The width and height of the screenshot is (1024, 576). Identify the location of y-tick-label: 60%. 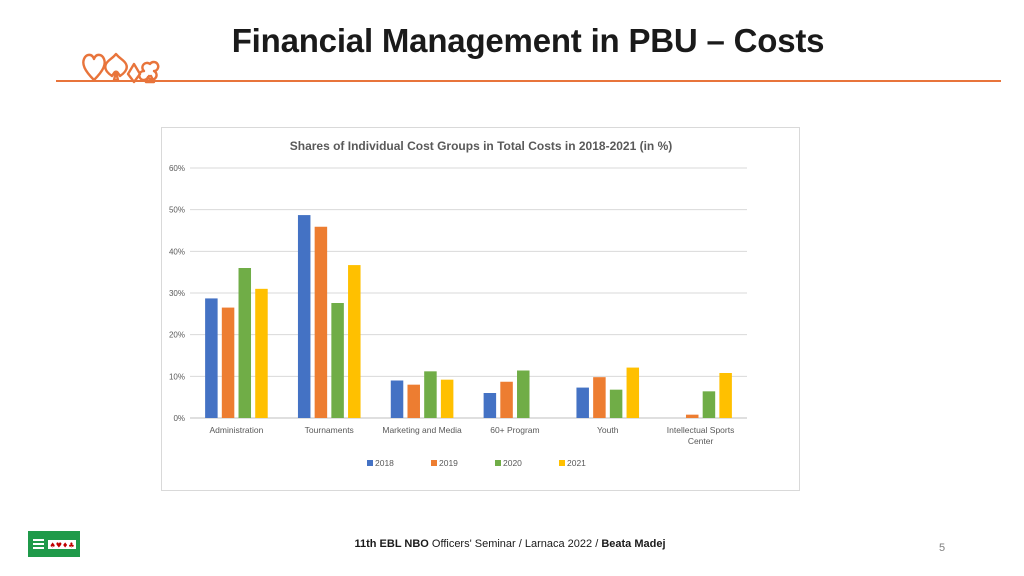
(177, 168).